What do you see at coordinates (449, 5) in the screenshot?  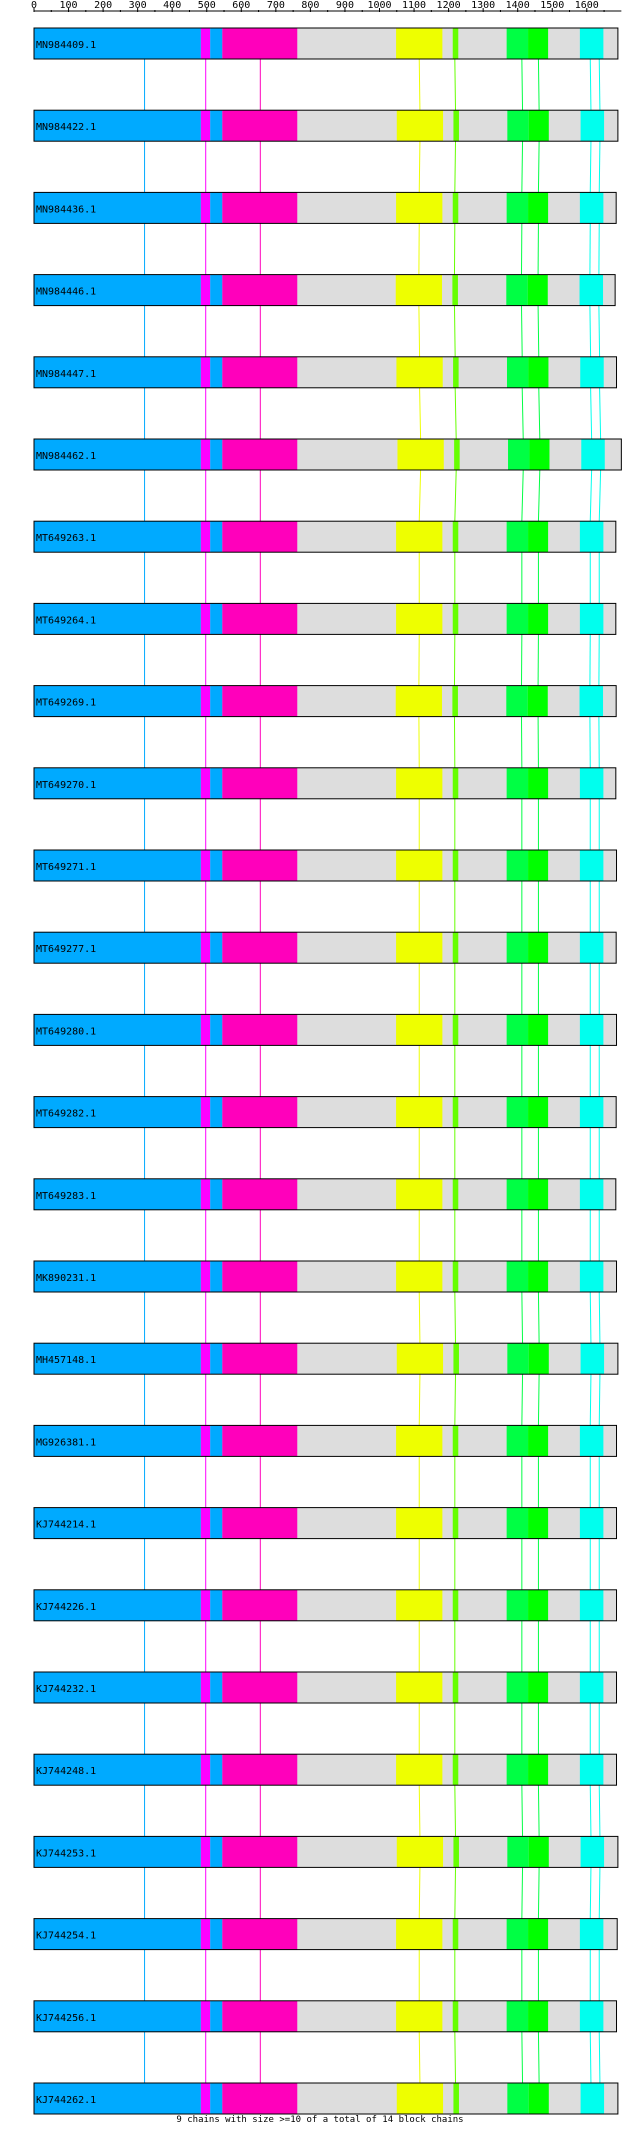 I see `axis-tick-label: 1200` at bounding box center [449, 5].